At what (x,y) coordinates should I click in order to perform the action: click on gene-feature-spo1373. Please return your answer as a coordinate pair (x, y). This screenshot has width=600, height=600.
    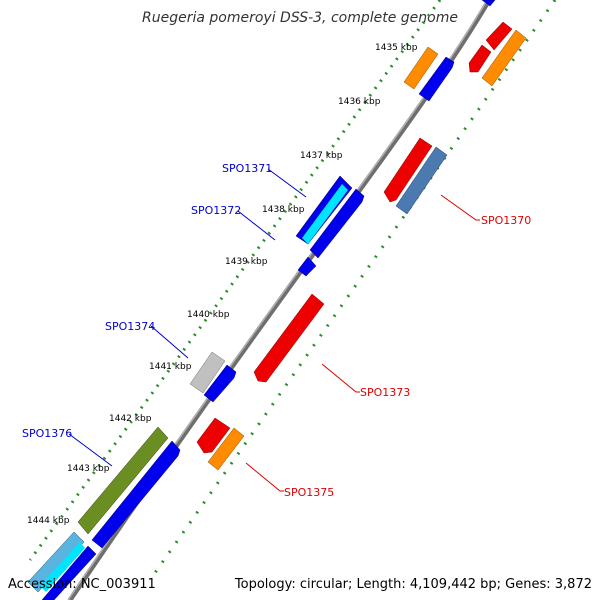
    Looking at the image, I should click on (289, 338).